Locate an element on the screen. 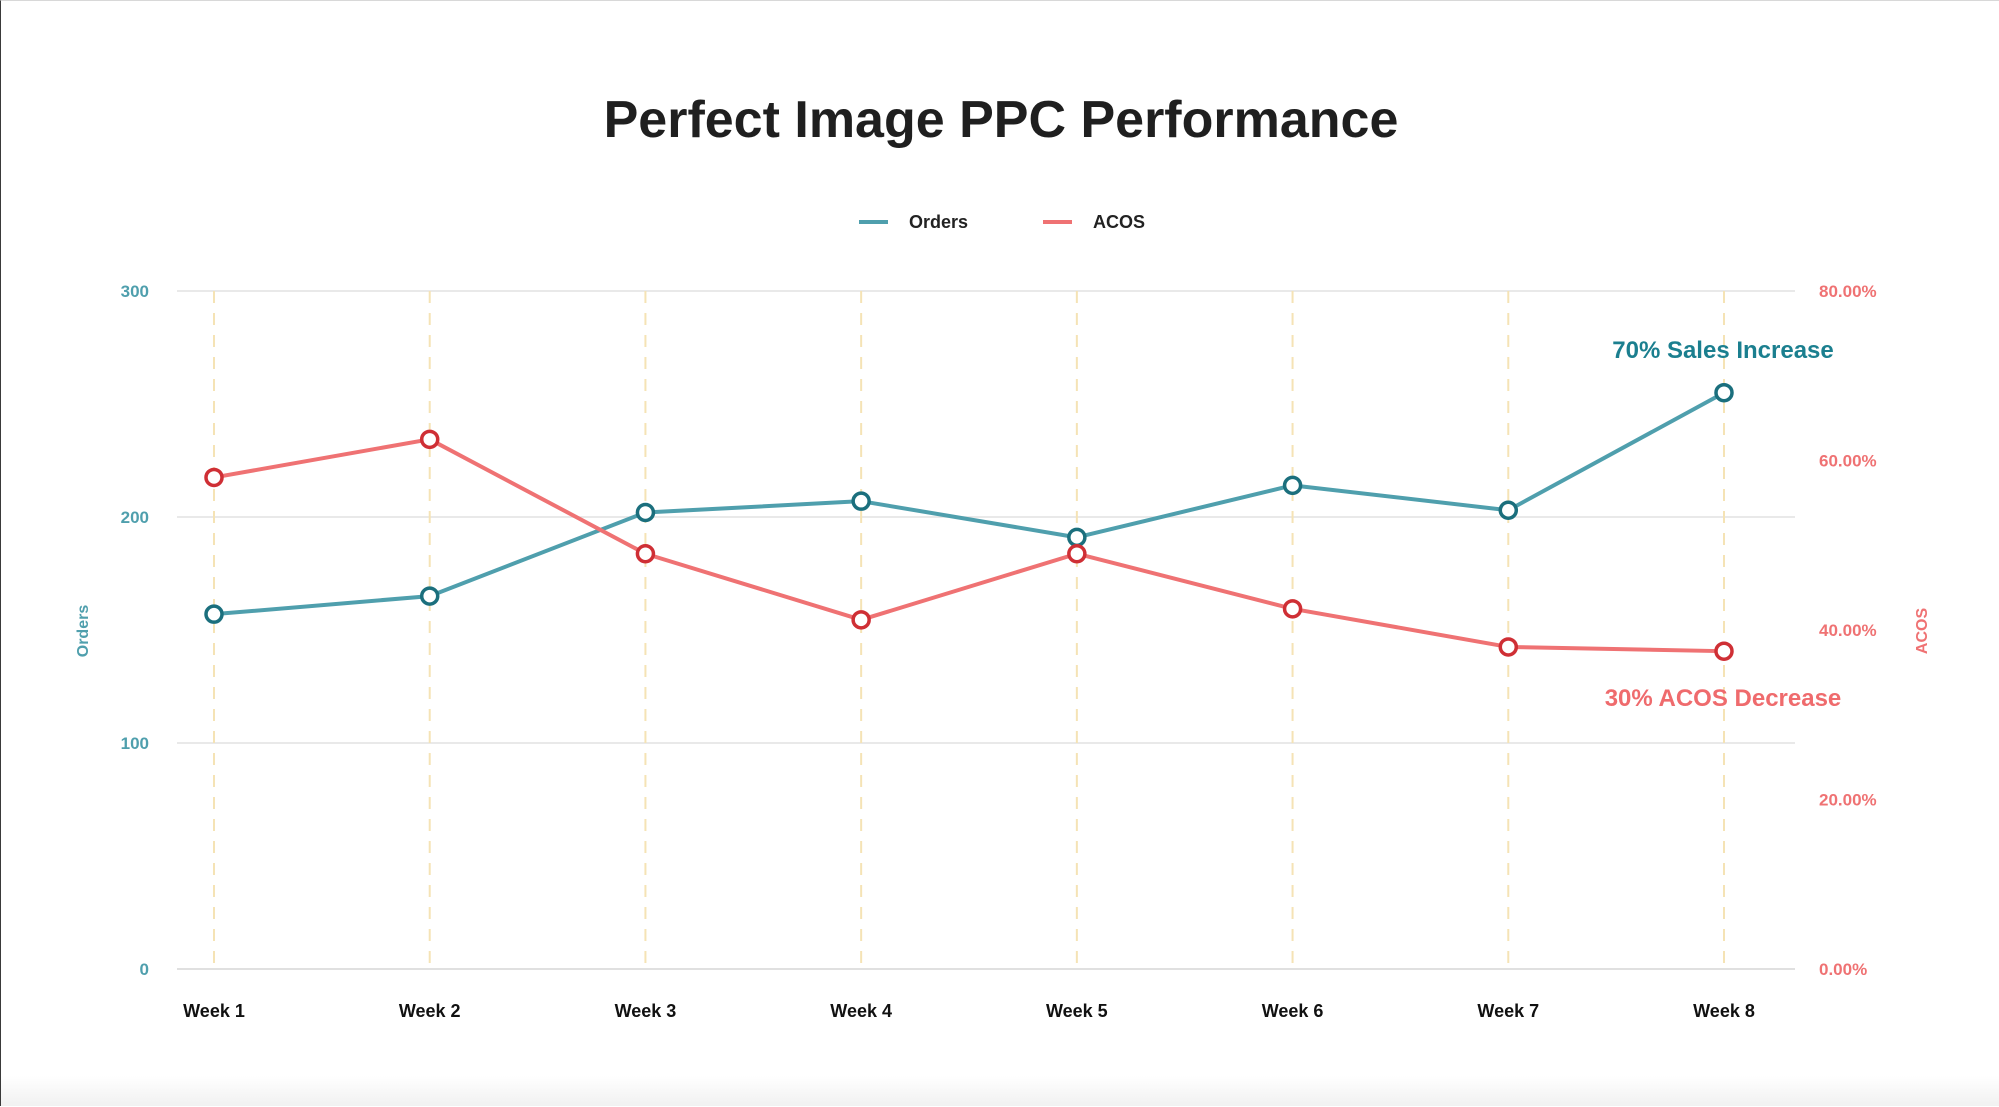 This screenshot has width=1999, height=1107. y-tick-label-right: 20.00% is located at coordinates (1848, 800).